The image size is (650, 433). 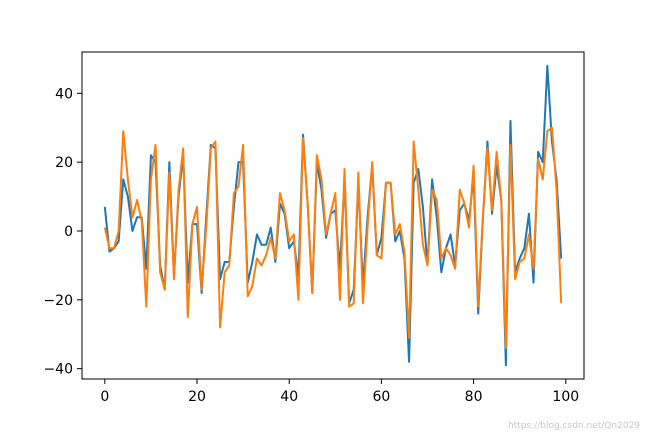 I want to click on x-tick-label: 100, so click(x=565, y=397).